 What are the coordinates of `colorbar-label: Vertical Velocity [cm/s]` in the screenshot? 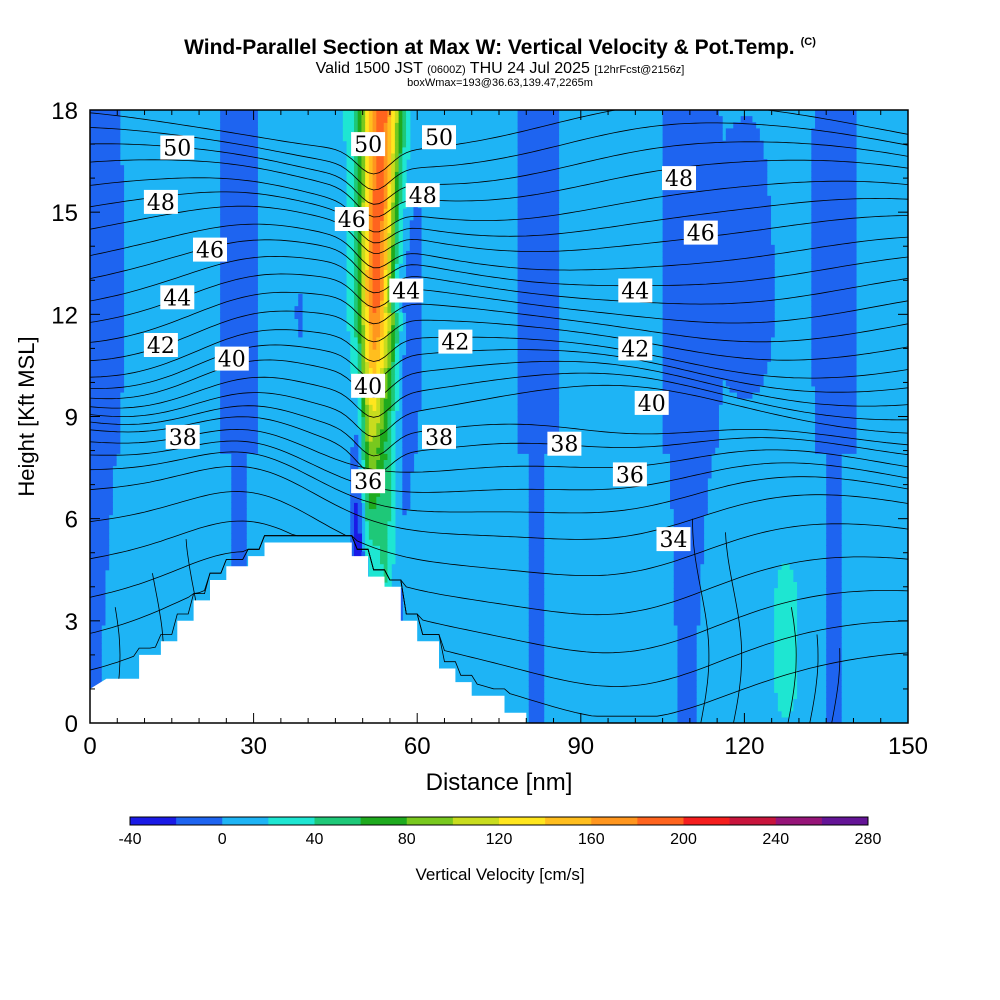 It's located at (499, 874).